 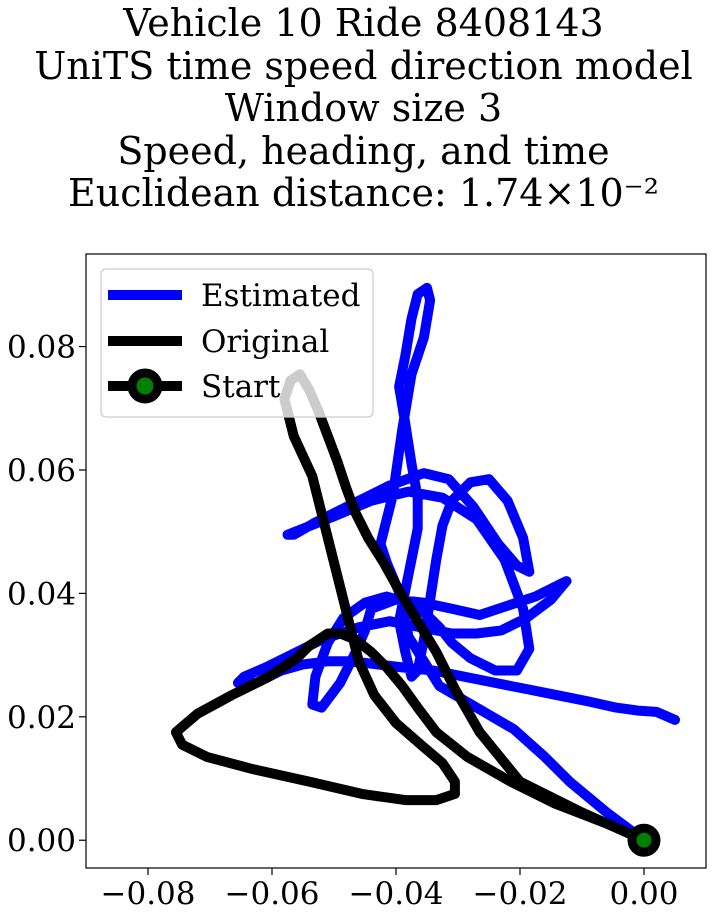 I want to click on title-line-vehicle: Vehicle 10 Ride 8408143, so click(x=363, y=23).